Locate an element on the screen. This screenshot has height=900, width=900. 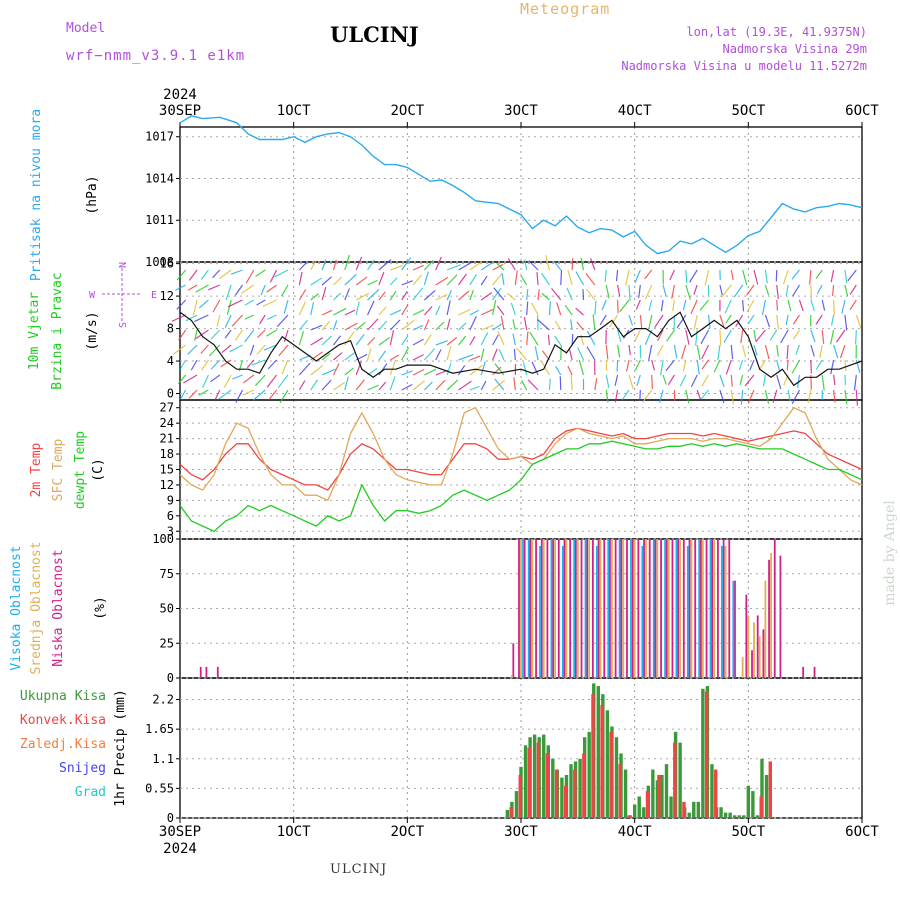
y-tick-label: 75 is located at coordinates (167, 574).